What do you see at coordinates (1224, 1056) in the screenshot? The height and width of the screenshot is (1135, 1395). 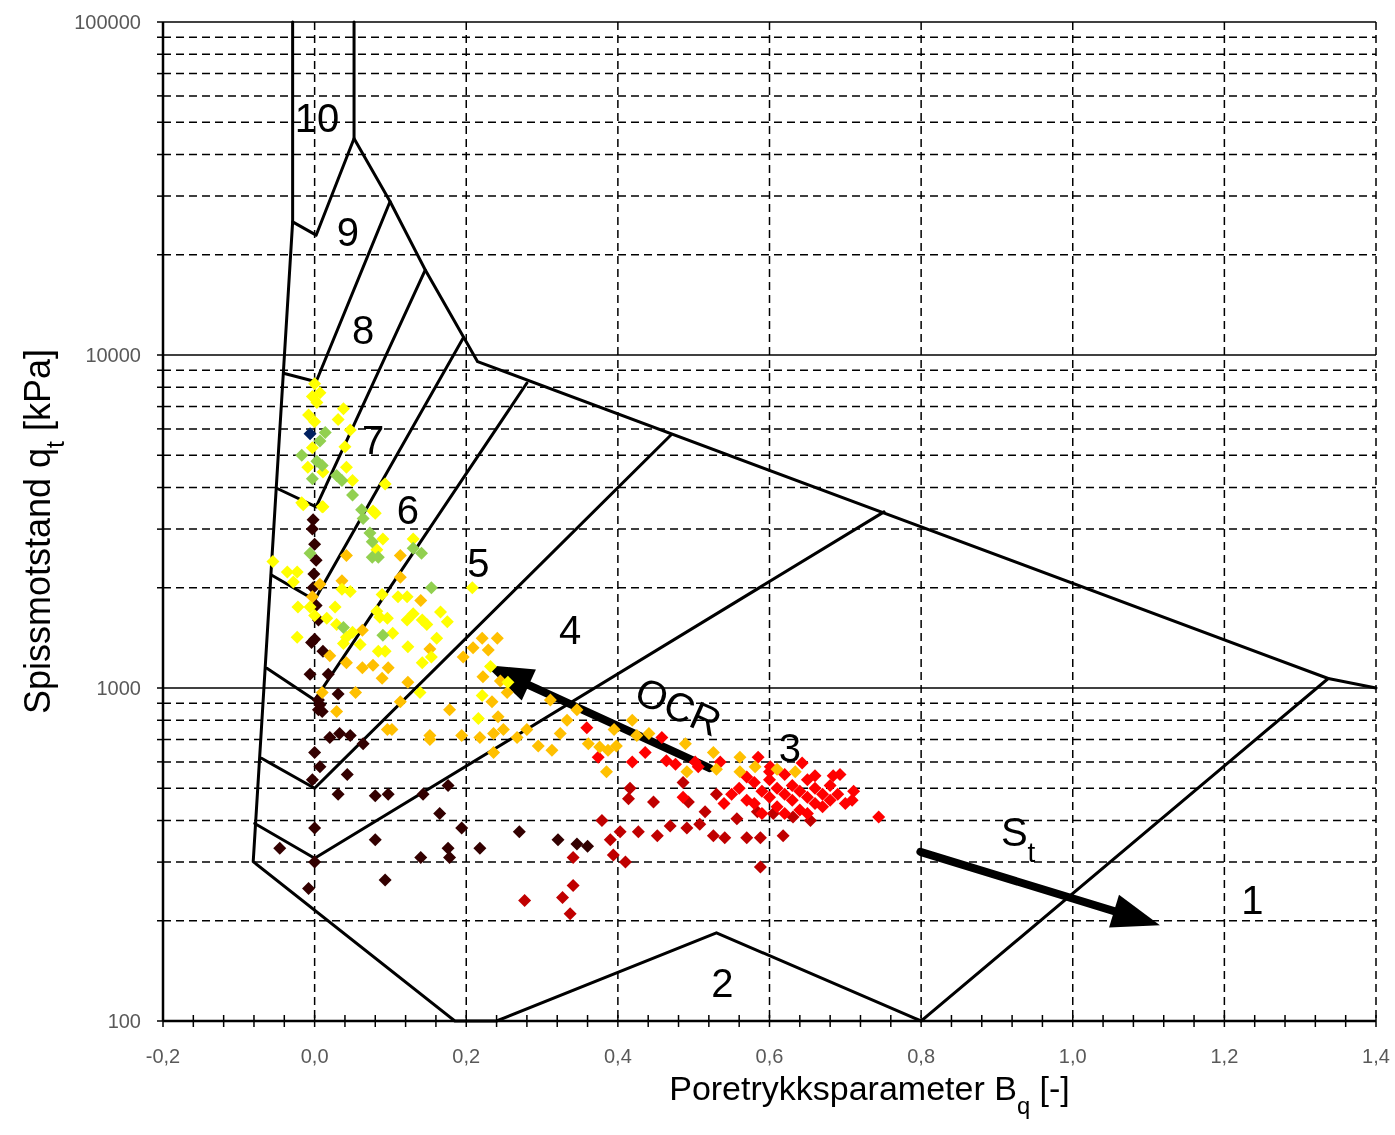 I see `x-tick-label: 1,2` at bounding box center [1224, 1056].